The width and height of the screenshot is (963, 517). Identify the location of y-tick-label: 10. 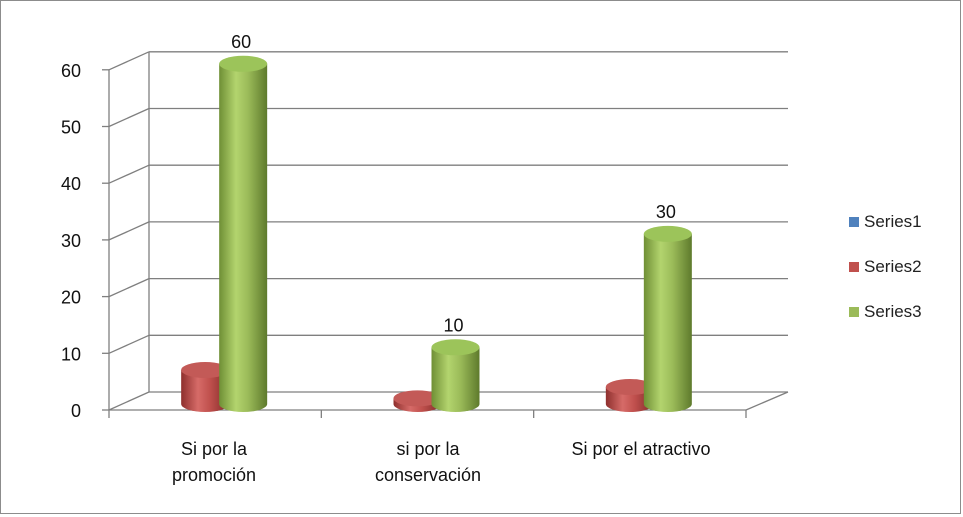
(71, 354).